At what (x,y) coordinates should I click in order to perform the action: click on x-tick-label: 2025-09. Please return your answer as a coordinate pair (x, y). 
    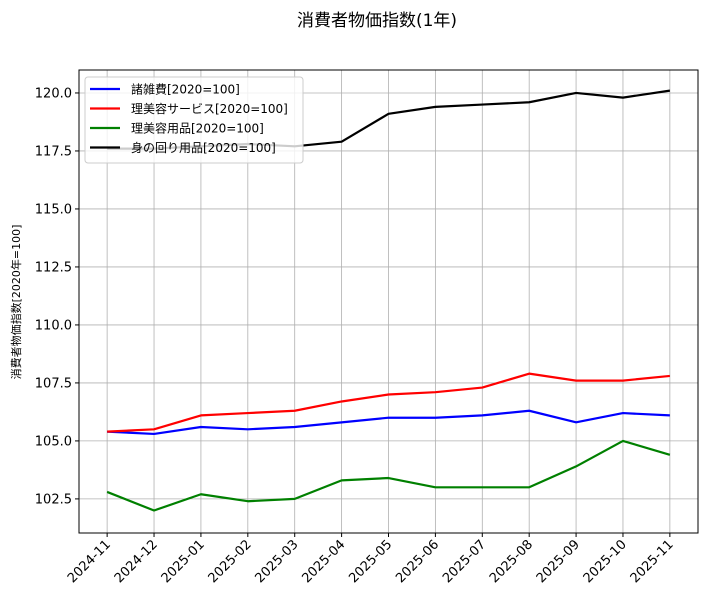
    Looking at the image, I should click on (558, 561).